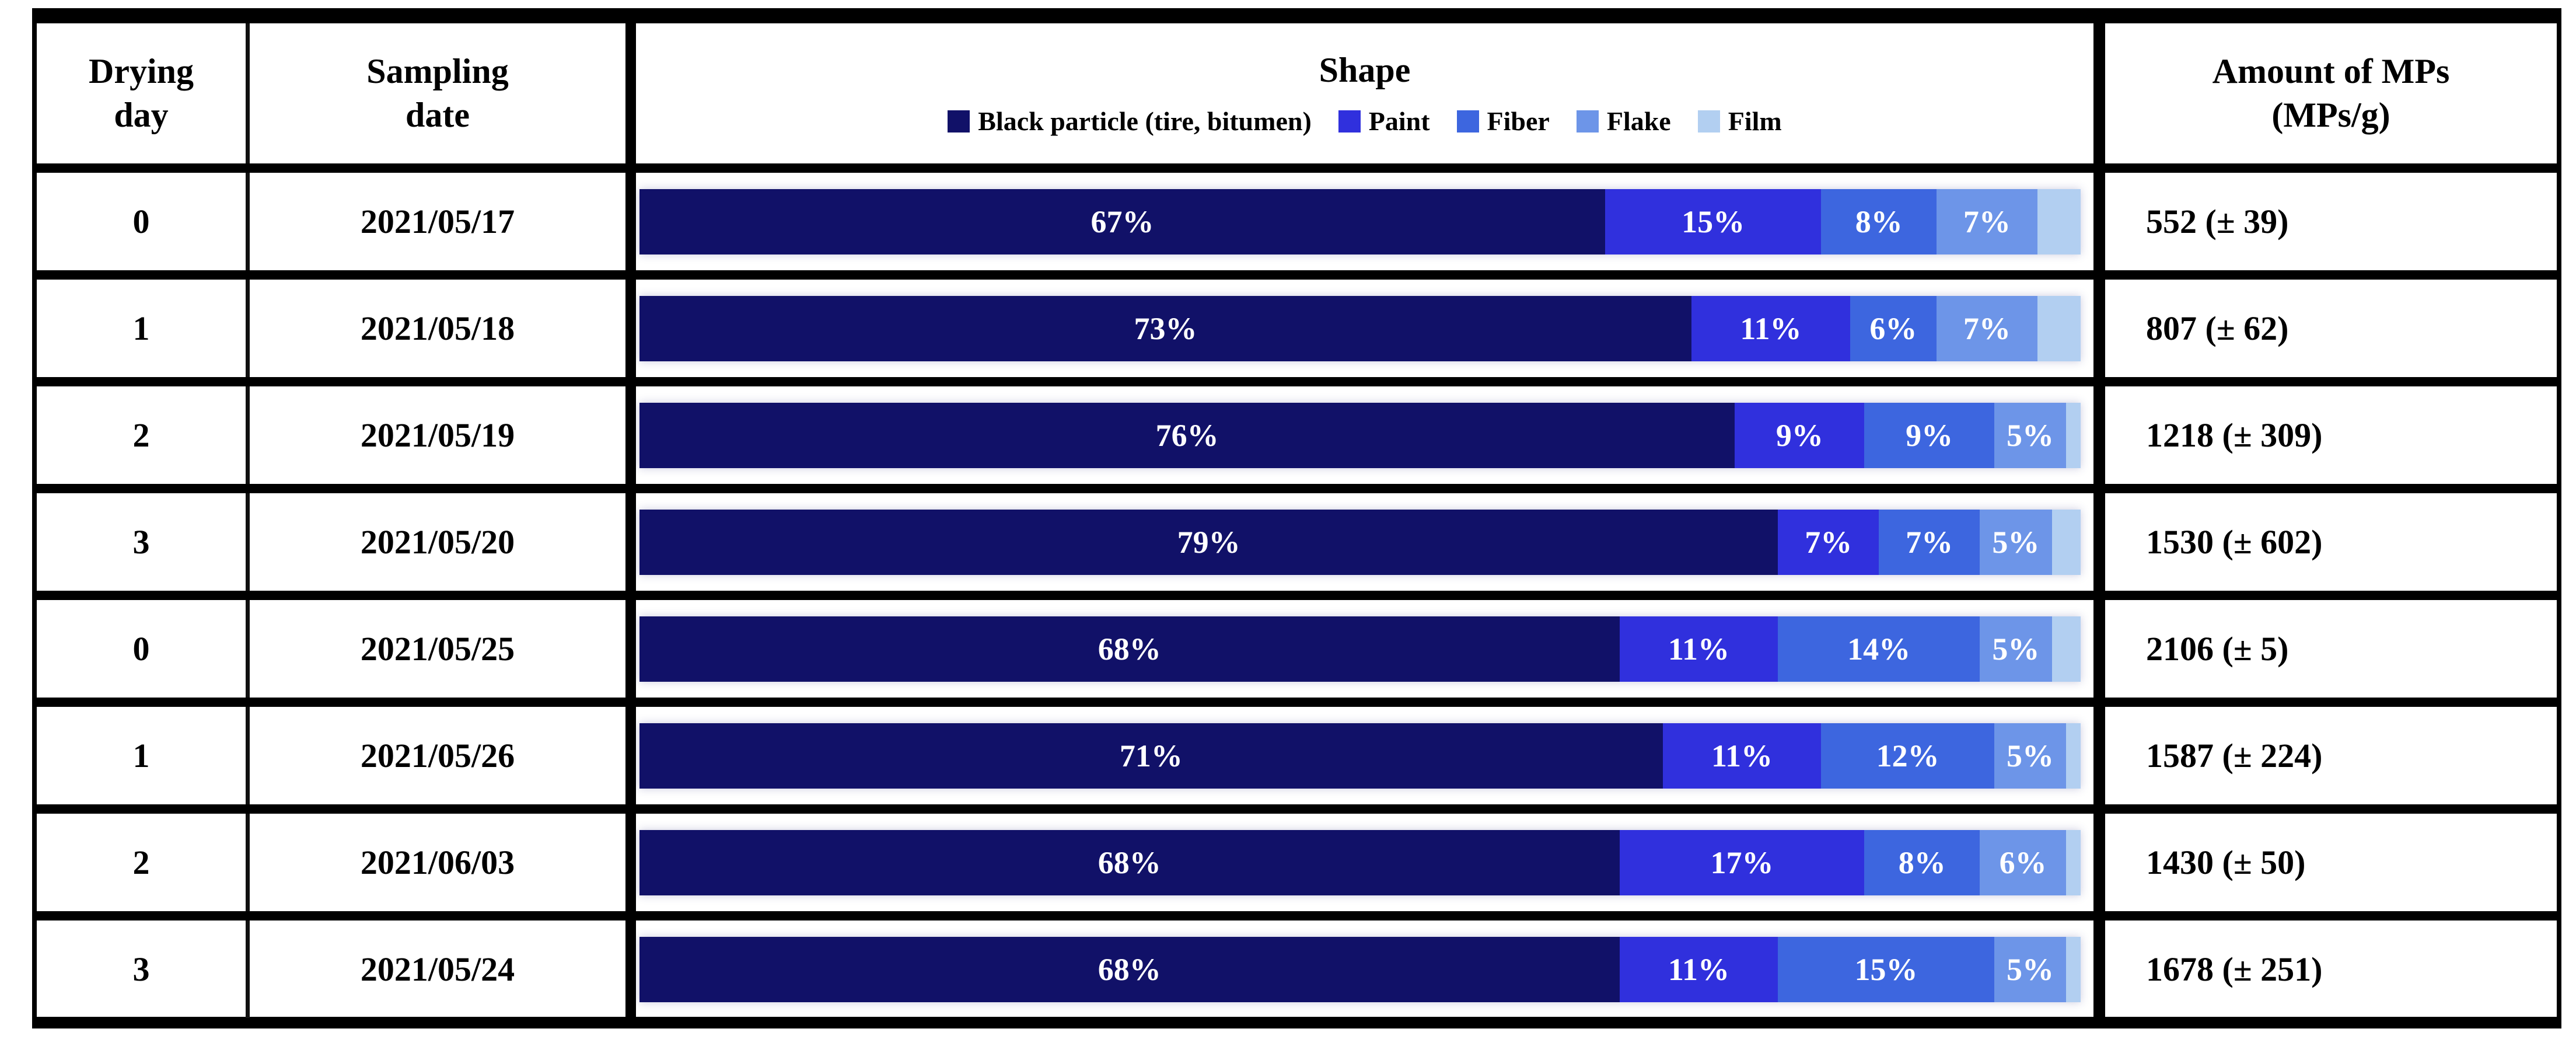 This screenshot has height=1046, width=2576. I want to click on amount-cell: 1587 (± 224), so click(2234, 756).